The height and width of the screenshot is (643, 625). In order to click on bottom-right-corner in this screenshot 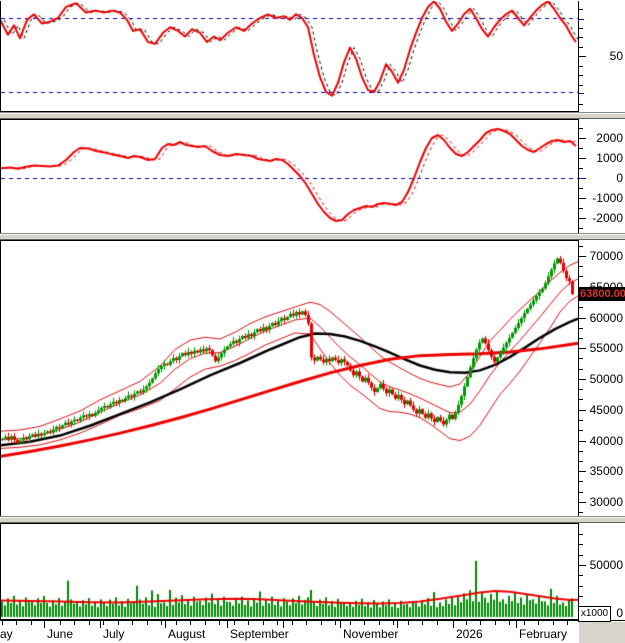, I will do `click(602, 632)`.